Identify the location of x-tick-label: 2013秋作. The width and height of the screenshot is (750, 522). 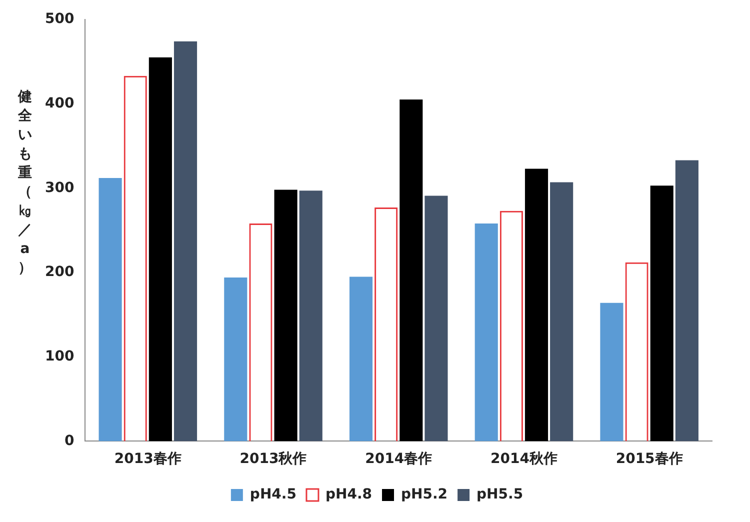
(273, 459).